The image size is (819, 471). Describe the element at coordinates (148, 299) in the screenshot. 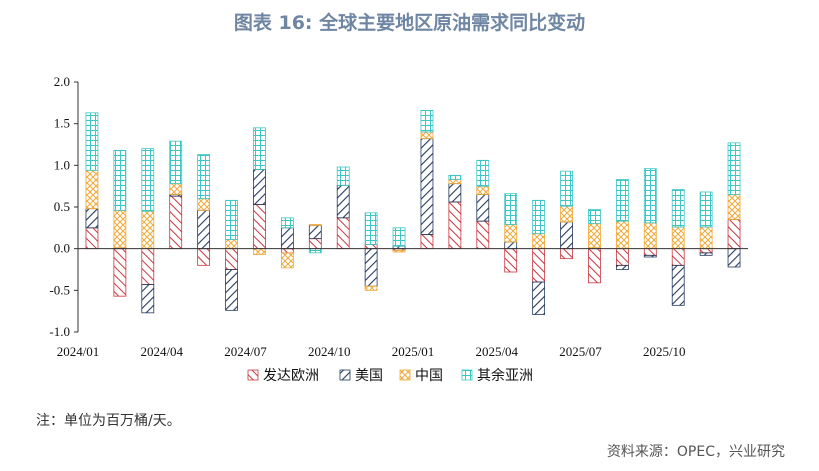

I see `bar-usa-2024/03` at that location.